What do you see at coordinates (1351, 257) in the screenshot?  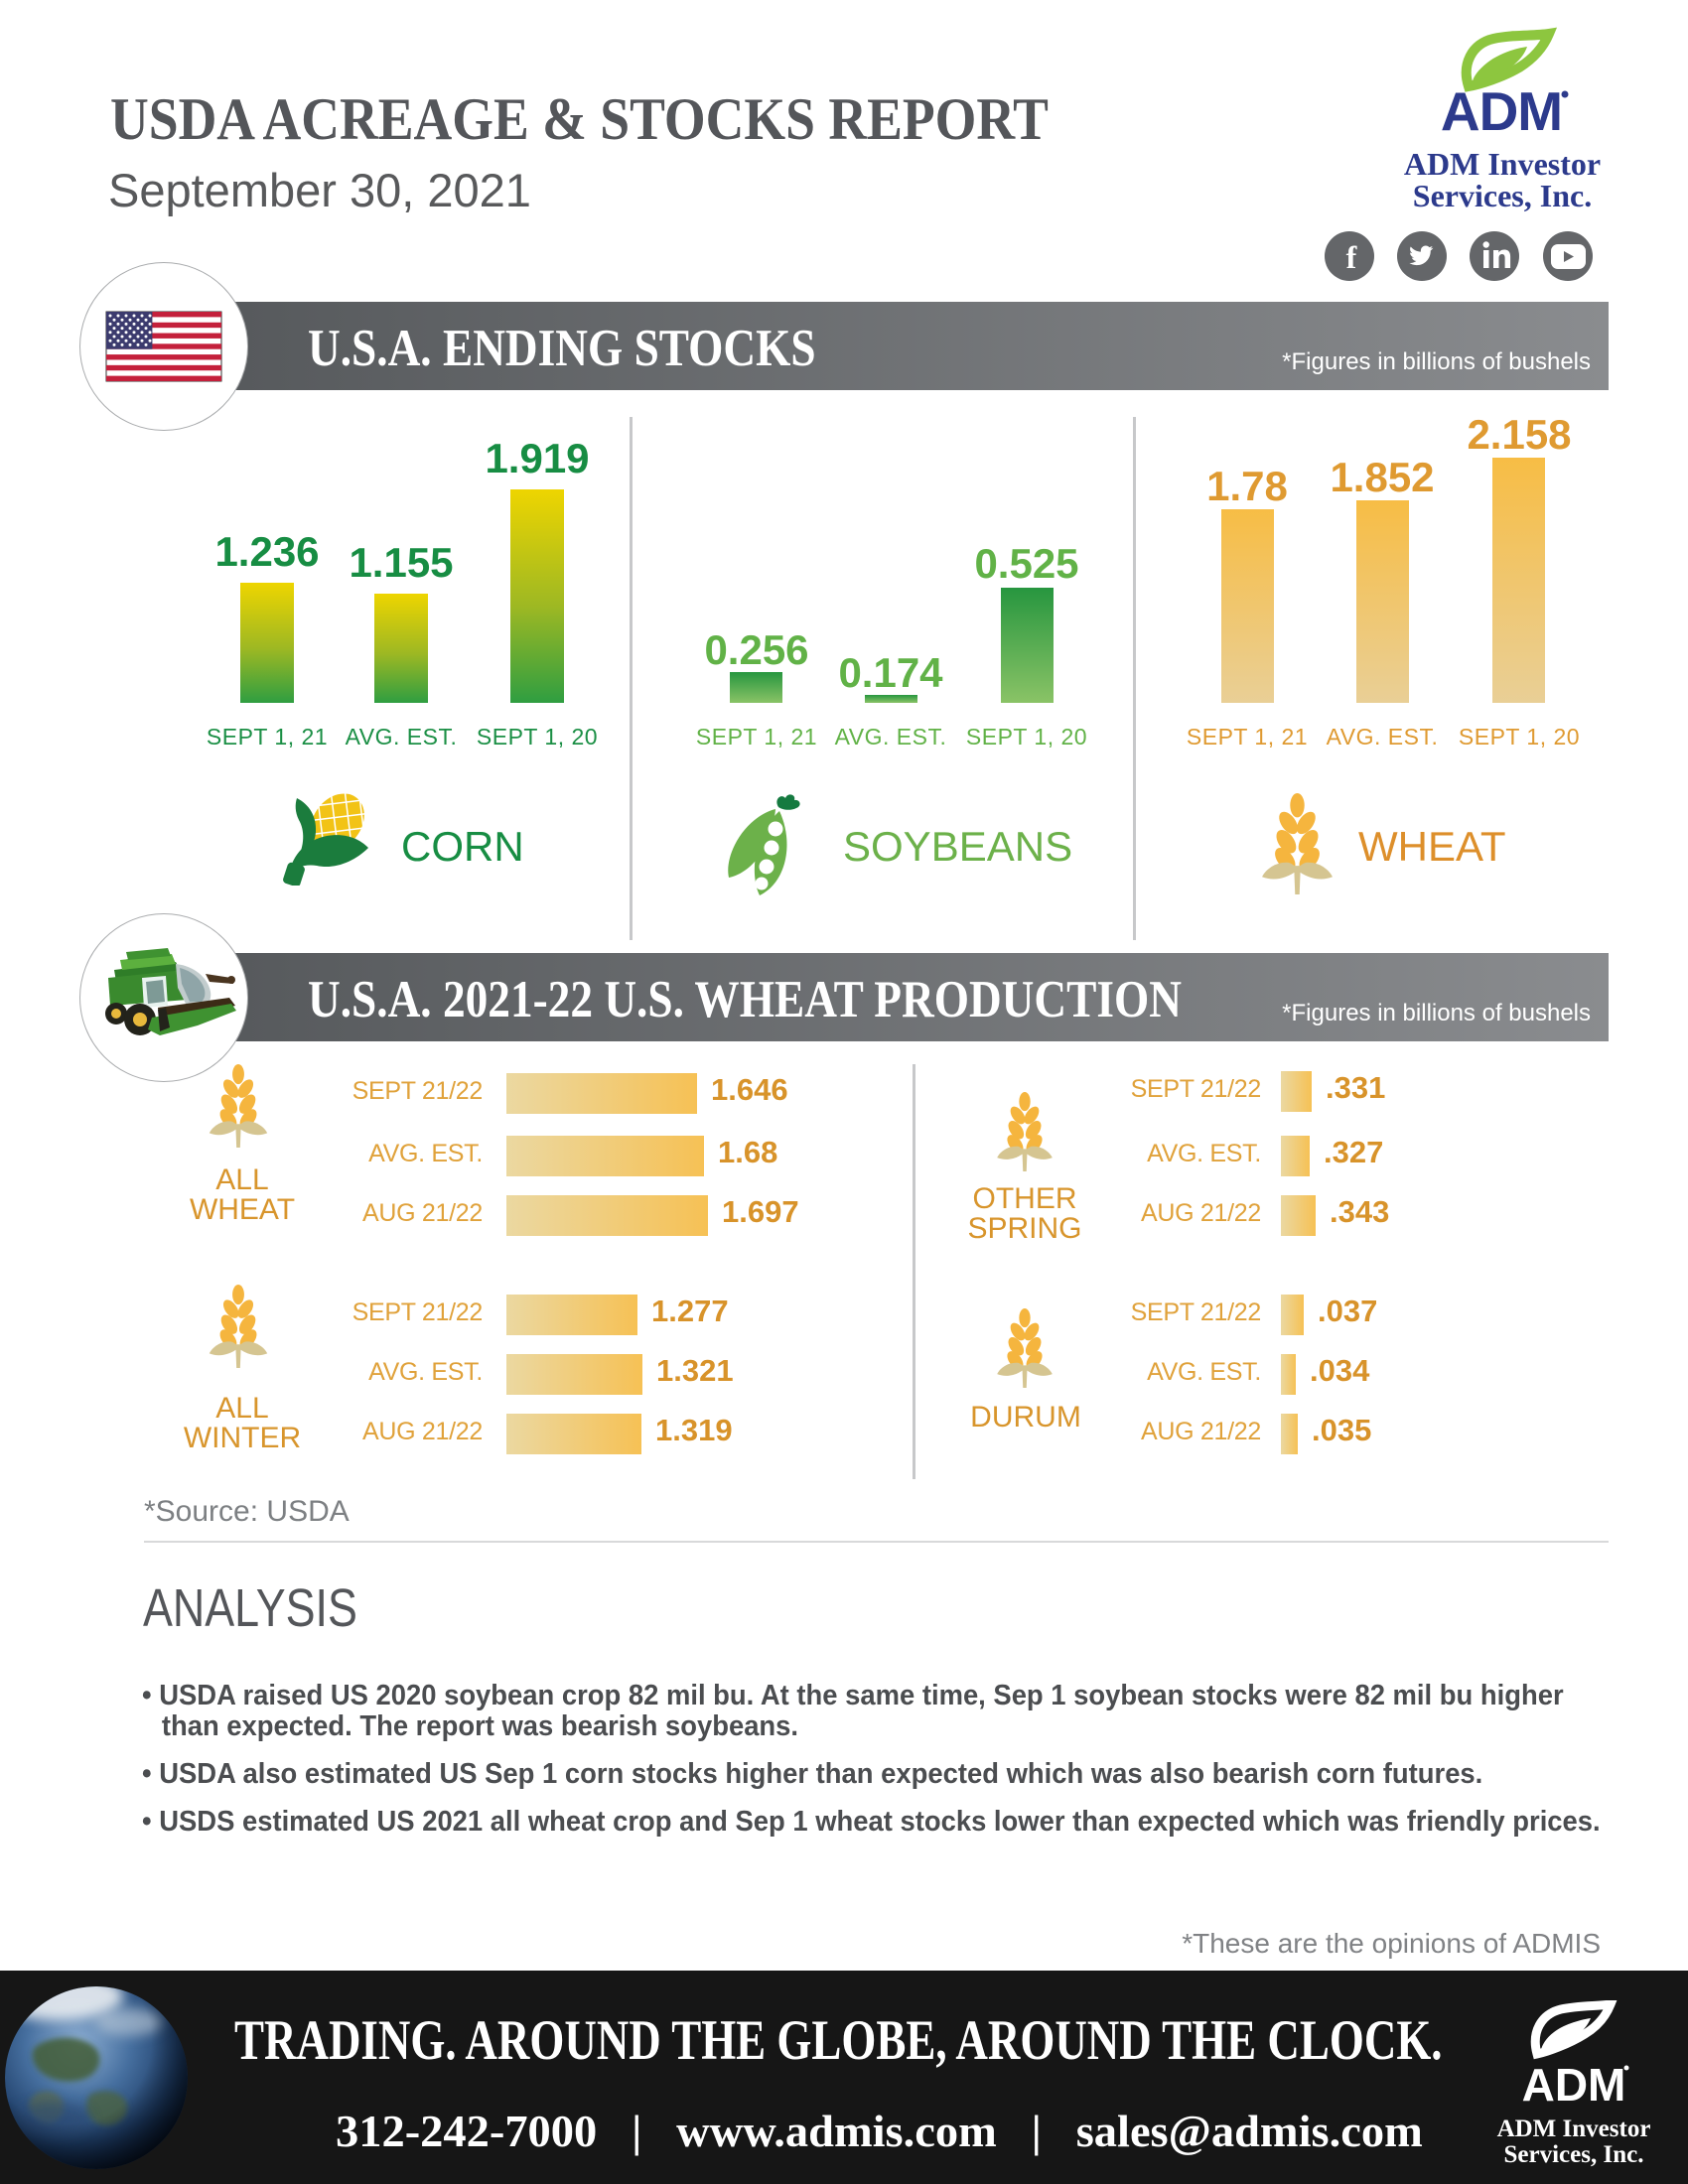 I see `svg-text: f` at bounding box center [1351, 257].